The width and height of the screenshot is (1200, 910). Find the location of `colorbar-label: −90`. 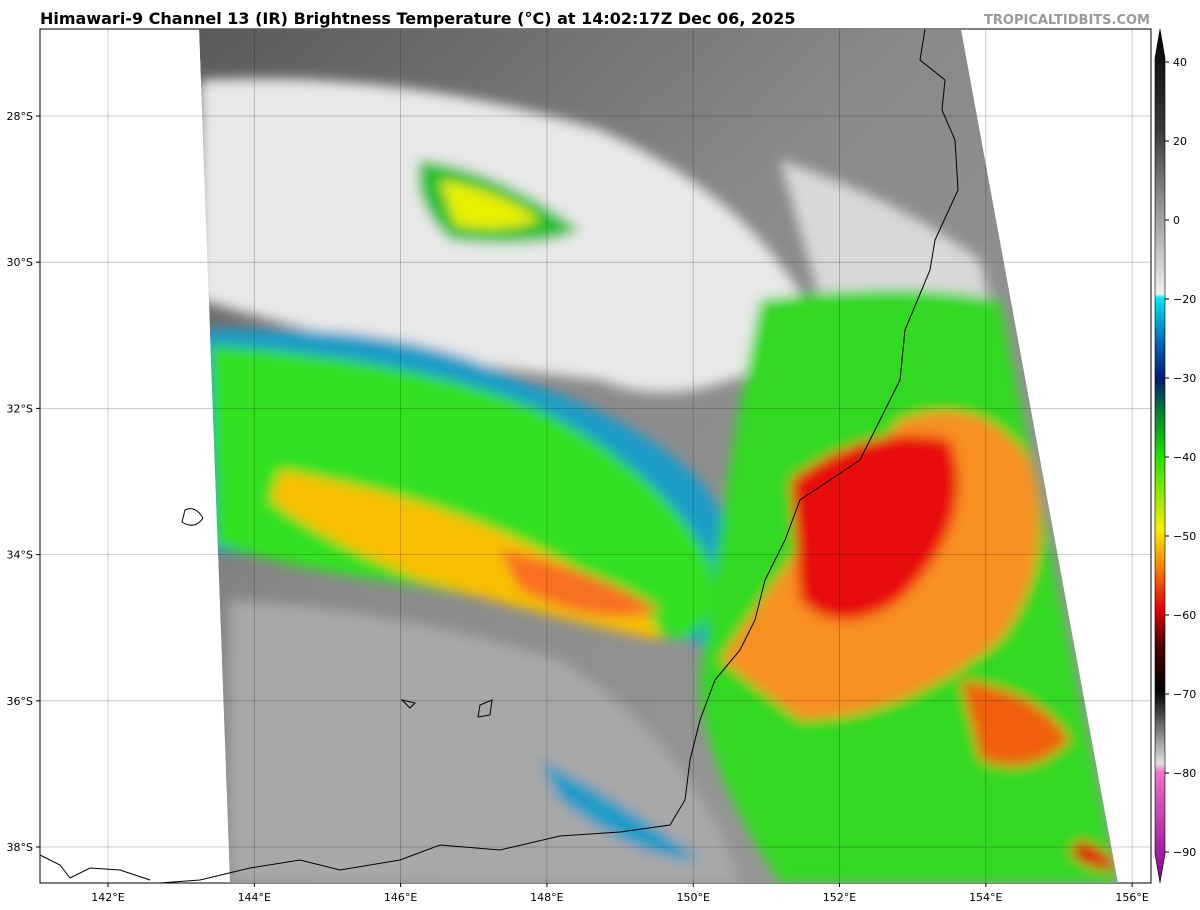

colorbar-label: −90 is located at coordinates (1184, 852).